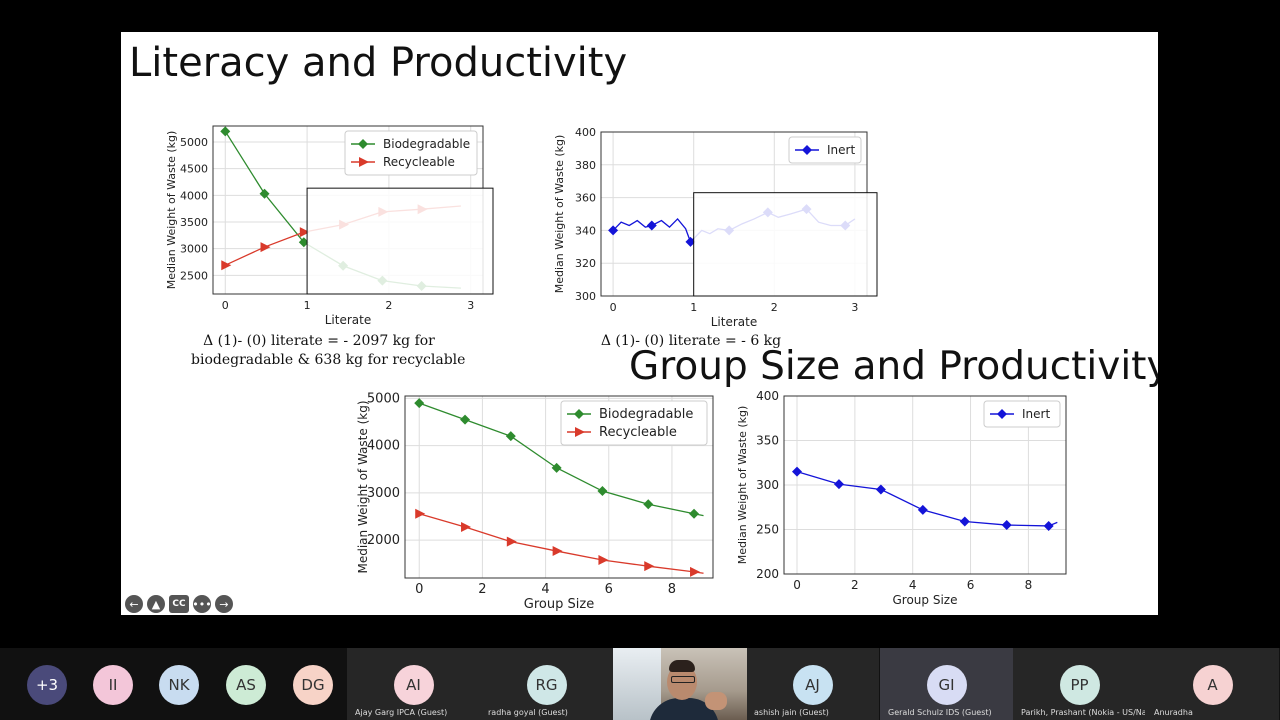 This screenshot has height=720, width=1280. What do you see at coordinates (194, 142) in the screenshot?
I see `y-tick-label: 5000` at bounding box center [194, 142].